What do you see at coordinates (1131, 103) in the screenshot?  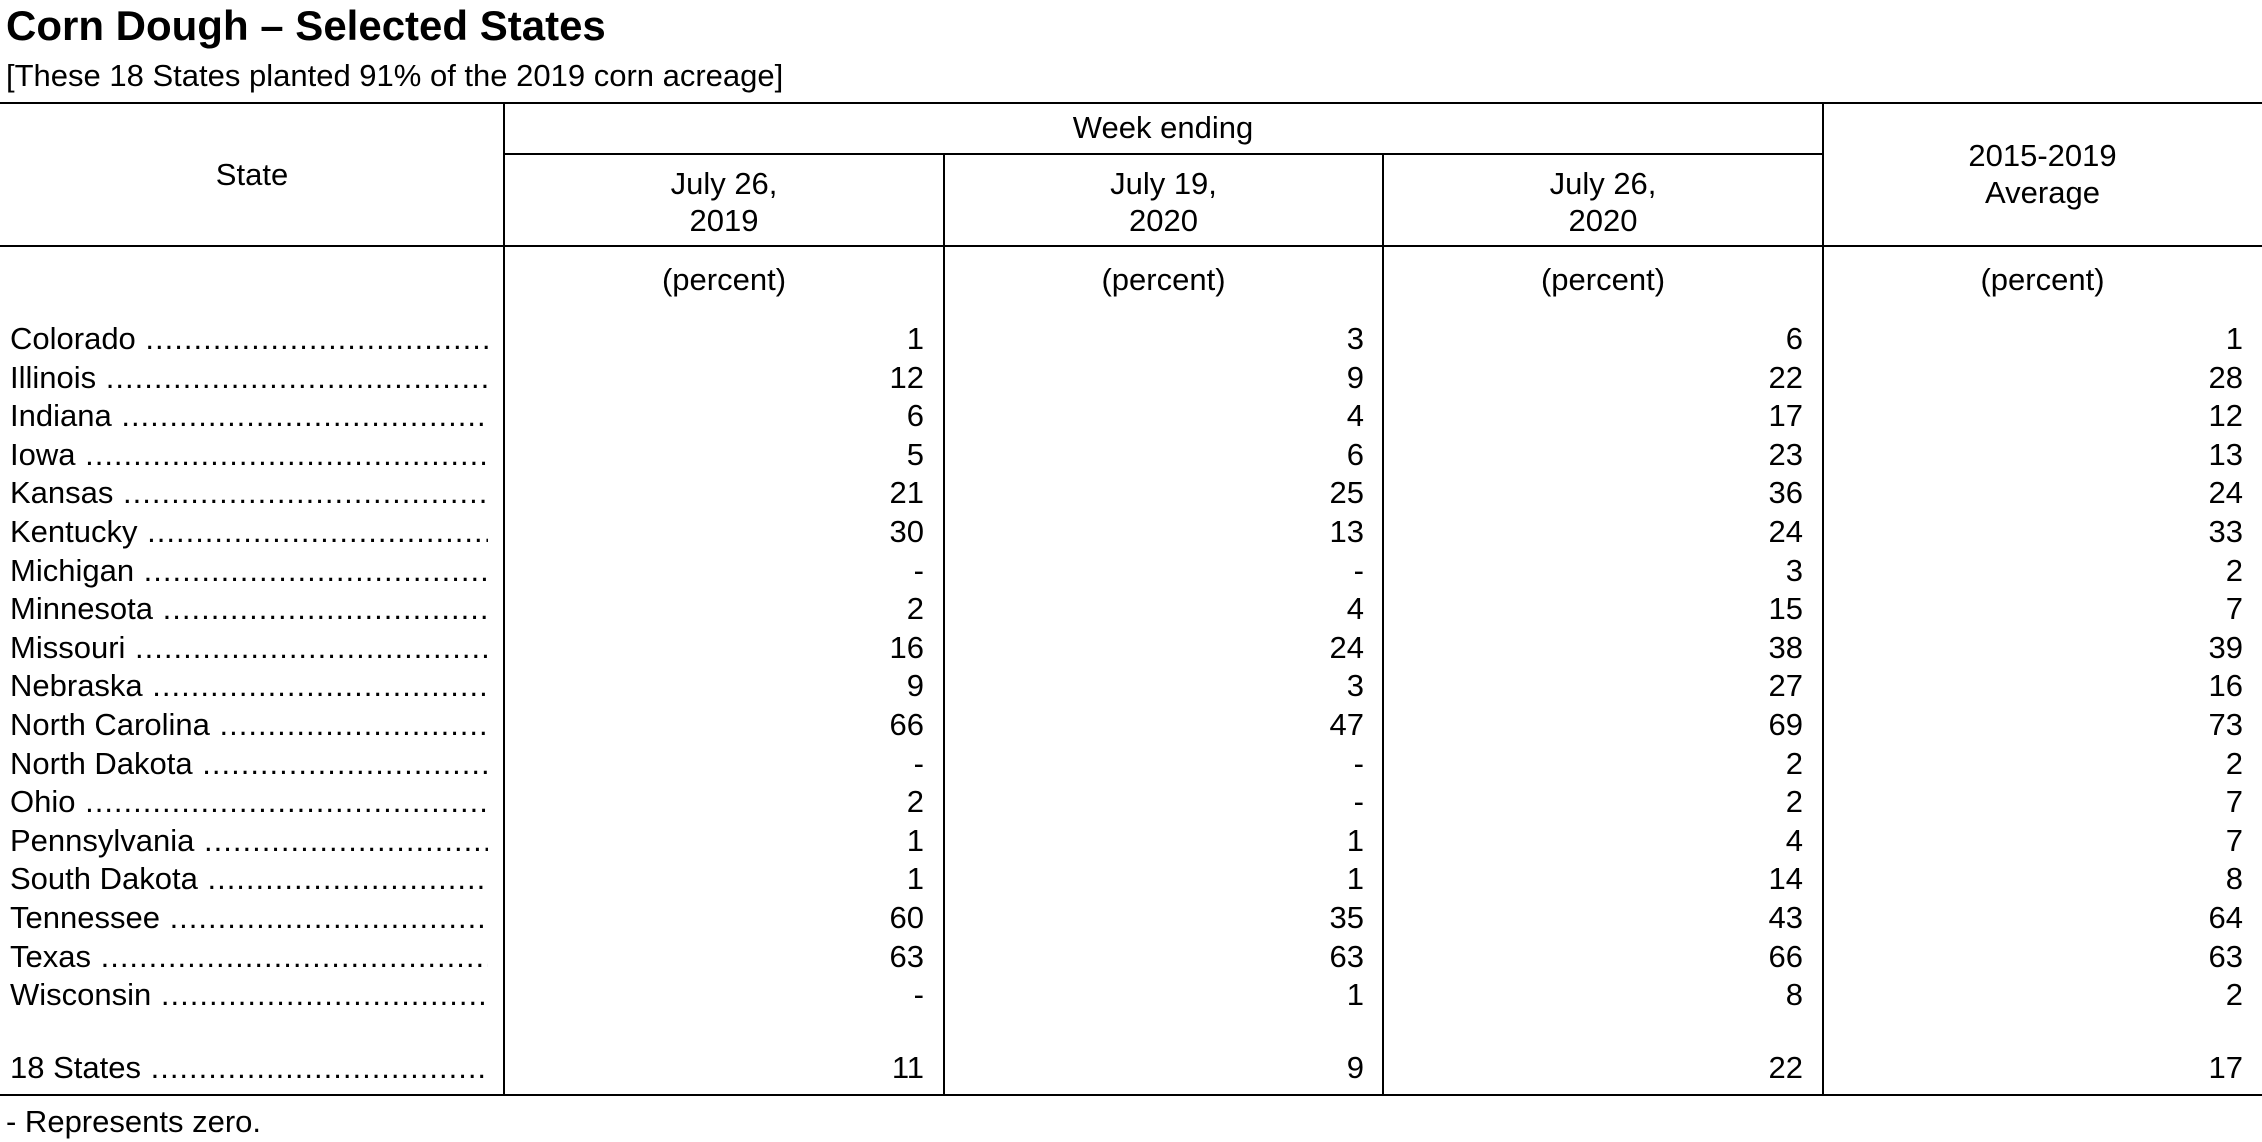 I see `table-top-rule` at bounding box center [1131, 103].